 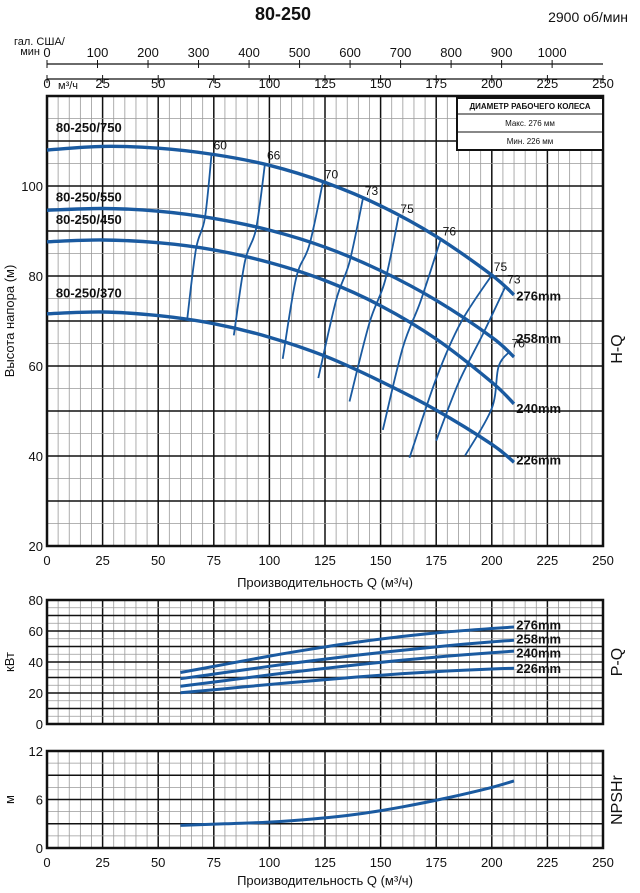 I want to click on hq-y-axis-label: Высота напора (м), so click(x=9, y=321).